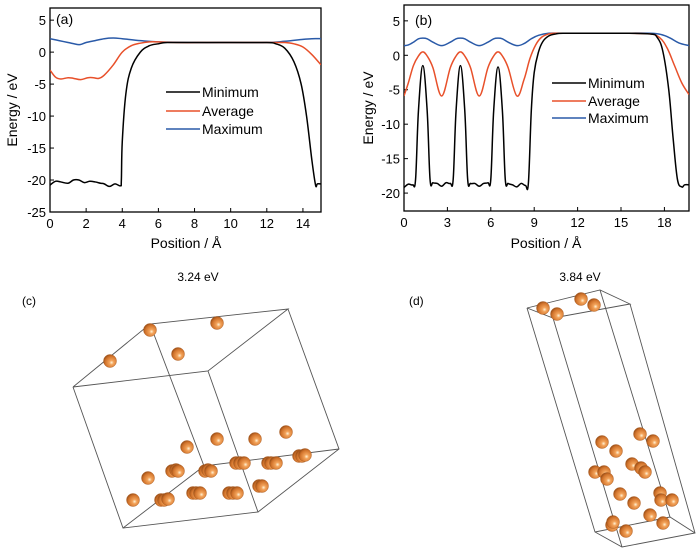  Describe the element at coordinates (230, 223) in the screenshot. I see `x-tick-label: 10` at that location.